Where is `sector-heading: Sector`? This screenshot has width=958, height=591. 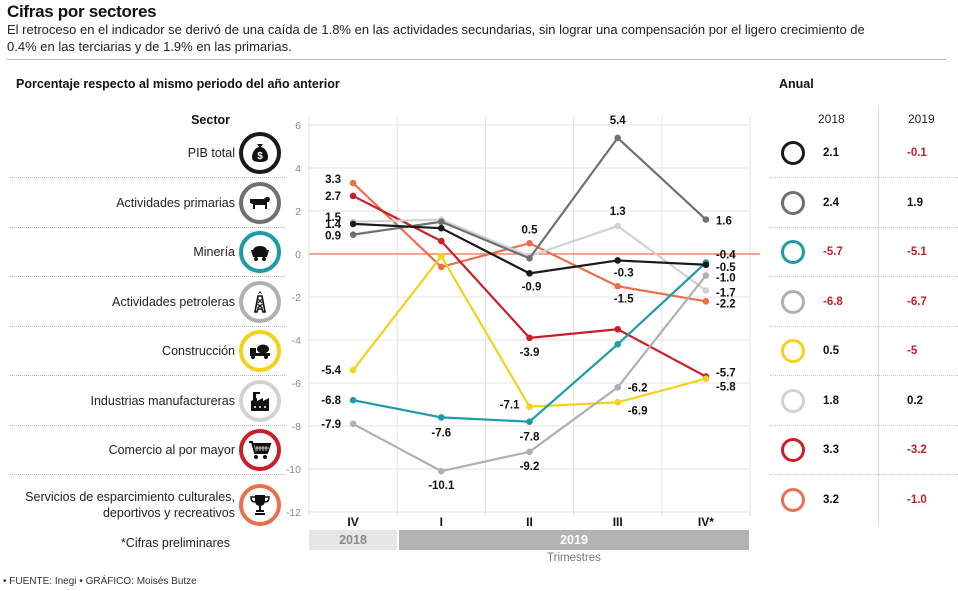 sector-heading: Sector is located at coordinates (210, 120).